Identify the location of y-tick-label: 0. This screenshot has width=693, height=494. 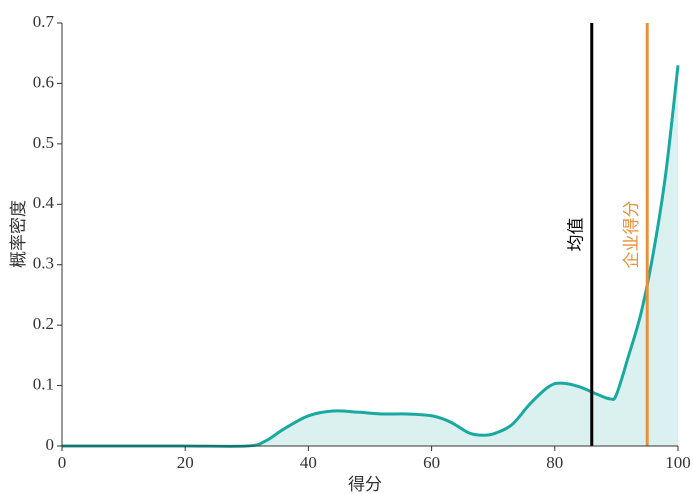
(50, 444).